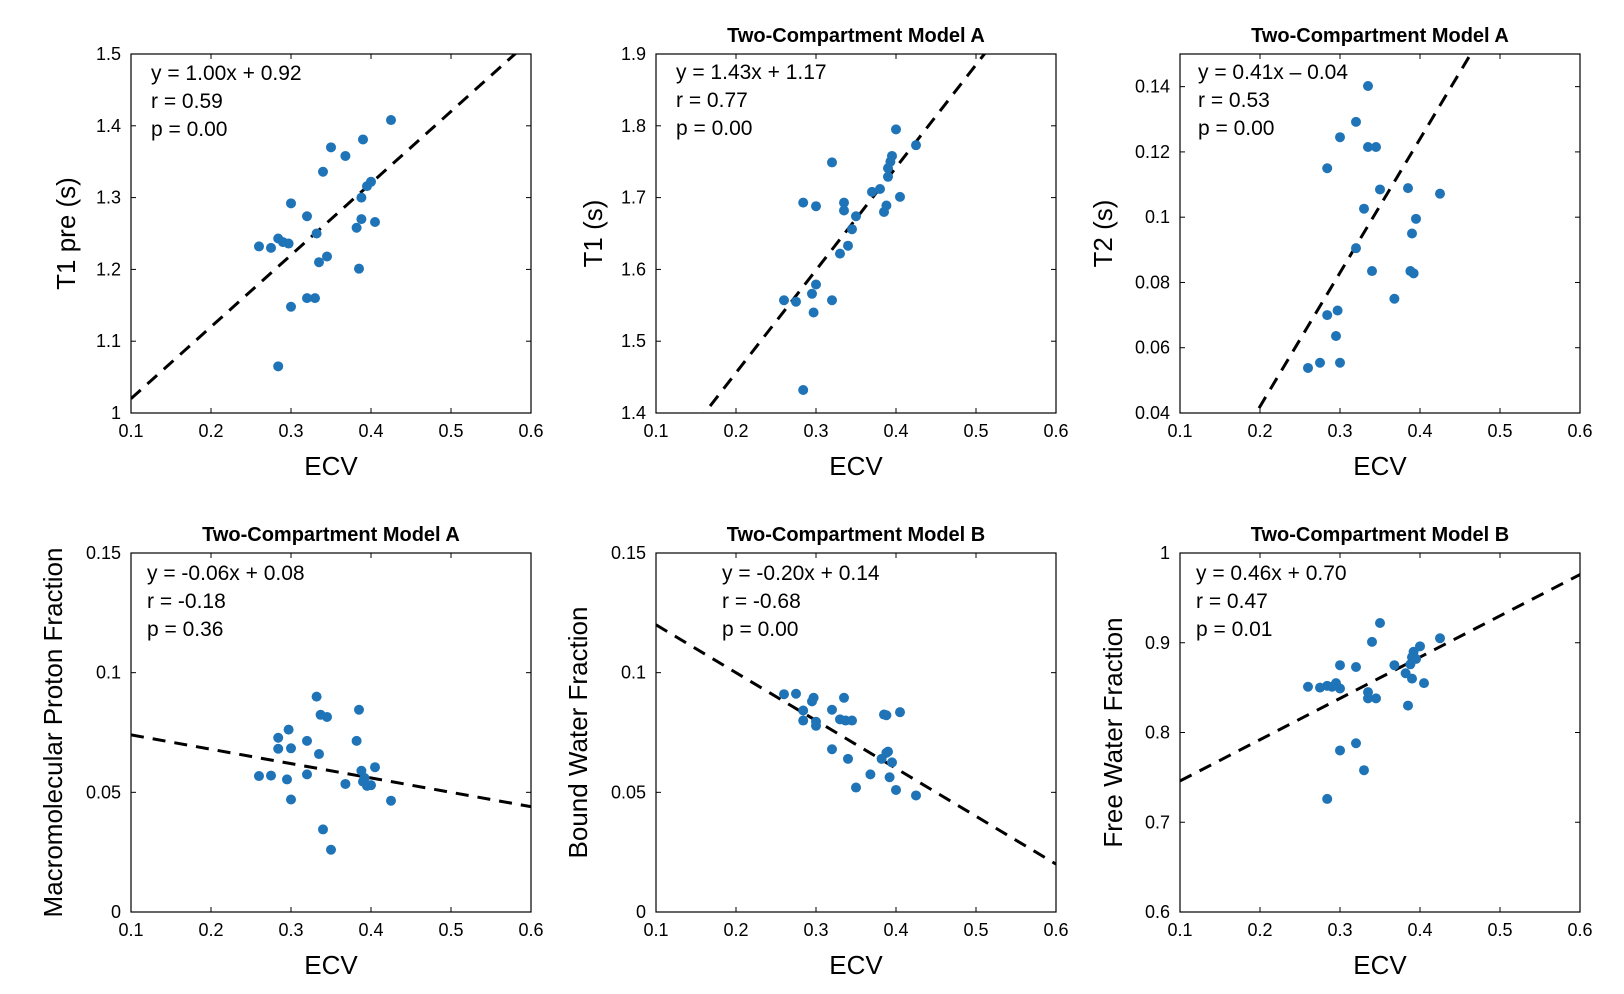 This screenshot has height=994, width=1624. What do you see at coordinates (856, 535) in the screenshot?
I see `panel-5-title: Two-Compartment Model B` at bounding box center [856, 535].